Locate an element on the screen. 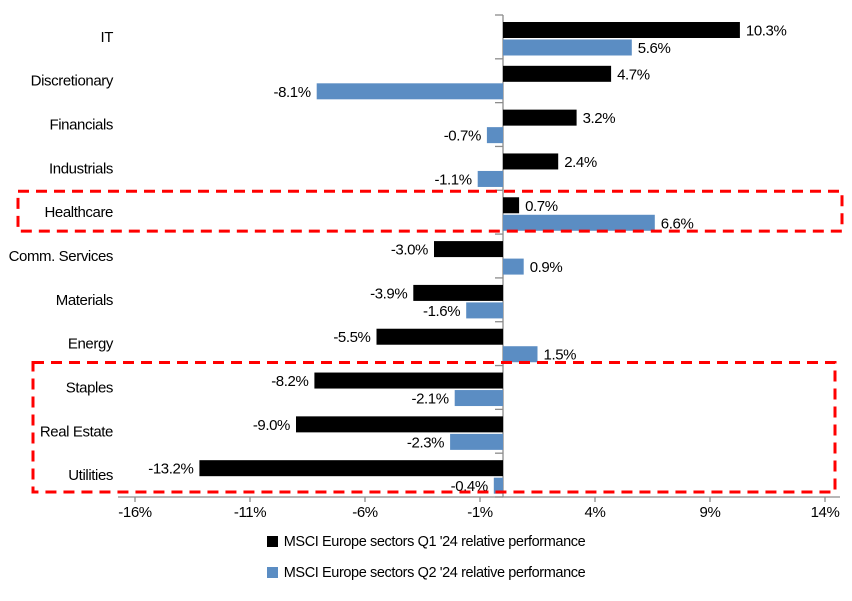 This screenshot has width=852, height=601. bar-q1-utilities is located at coordinates (351, 468).